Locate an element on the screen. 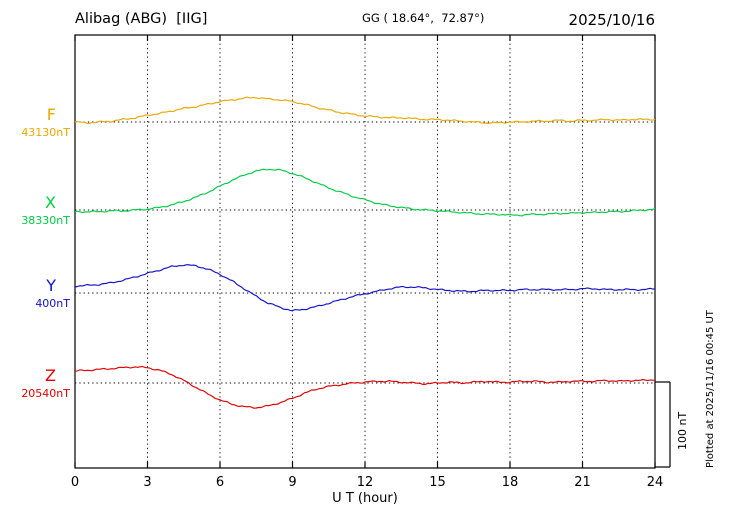  trace-Z is located at coordinates (365, 387).